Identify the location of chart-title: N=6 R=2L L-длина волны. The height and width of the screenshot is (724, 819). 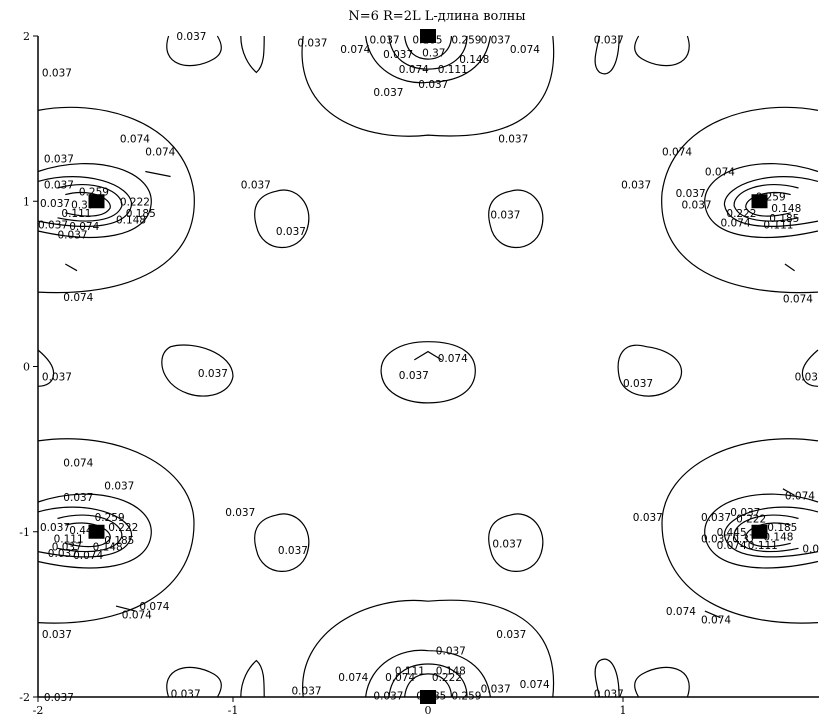
(436, 16).